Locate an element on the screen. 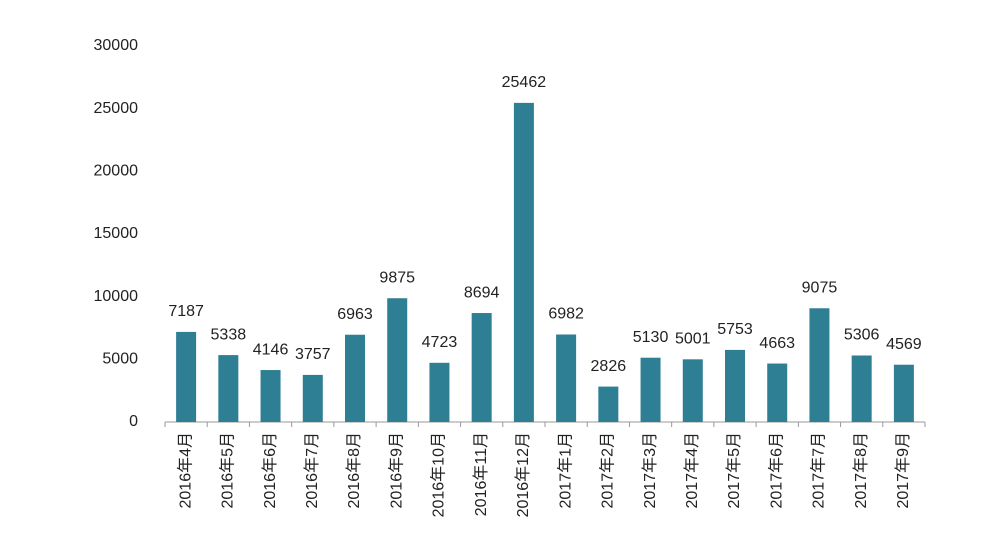  x-tick-label: 2017年5月 is located at coordinates (734, 470).